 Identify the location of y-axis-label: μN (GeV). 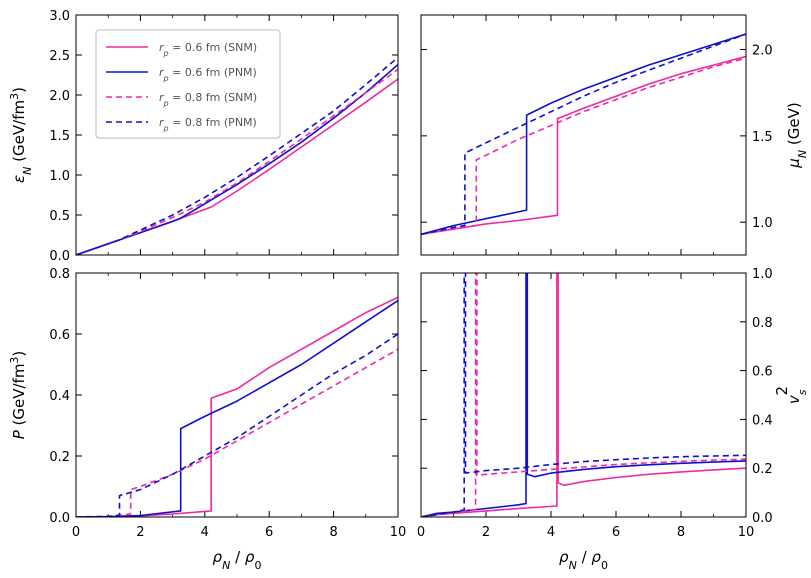
(797, 135).